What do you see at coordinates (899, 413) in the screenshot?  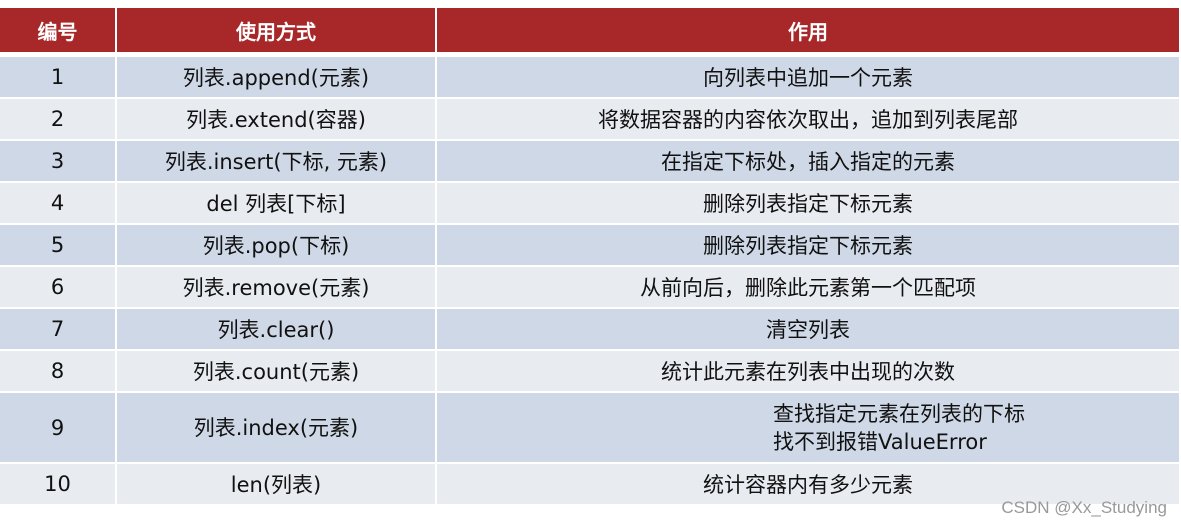 I see `effect-line-1: 查找指定元素在列表的下标` at bounding box center [899, 413].